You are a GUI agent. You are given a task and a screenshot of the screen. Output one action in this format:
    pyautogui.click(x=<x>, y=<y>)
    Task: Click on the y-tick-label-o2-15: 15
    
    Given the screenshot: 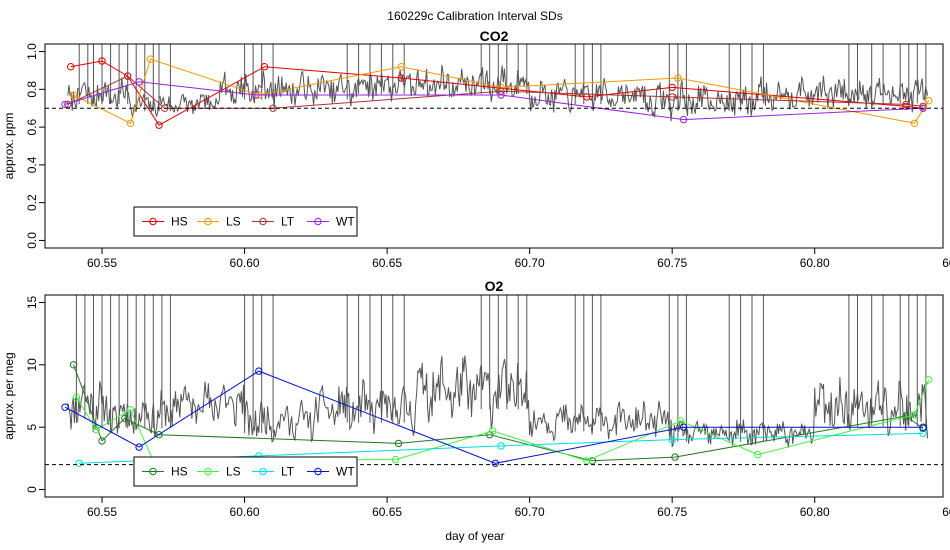 What is the action you would take?
    pyautogui.click(x=32, y=302)
    